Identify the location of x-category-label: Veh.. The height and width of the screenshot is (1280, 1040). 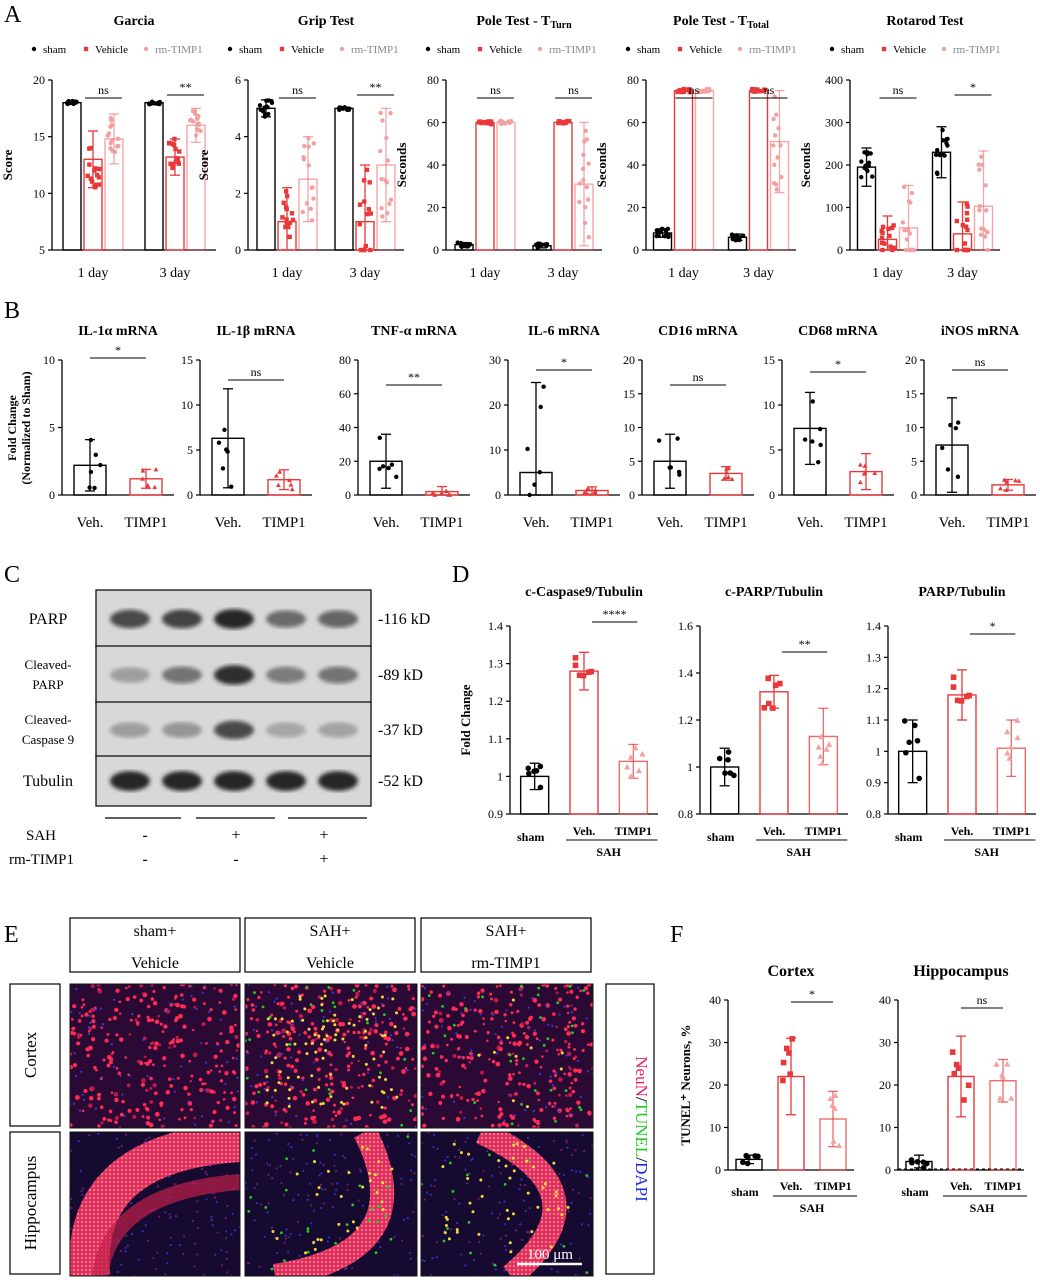
(962, 831).